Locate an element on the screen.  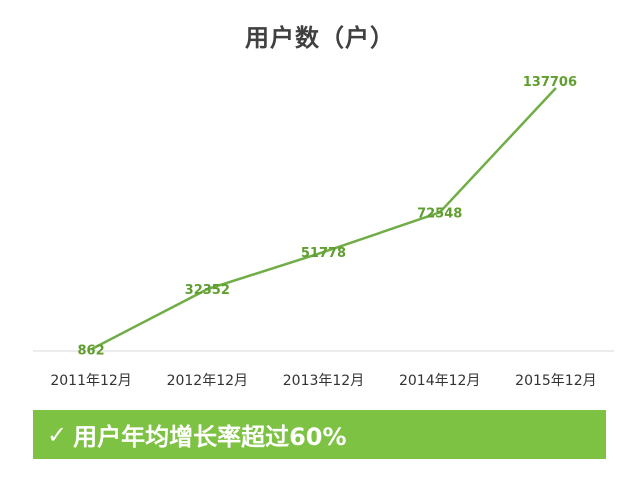
x-tick-layer: 2011年12月 2012年12月 2013年12月 2014年12月 2015年12月 is located at coordinates (323, 381).